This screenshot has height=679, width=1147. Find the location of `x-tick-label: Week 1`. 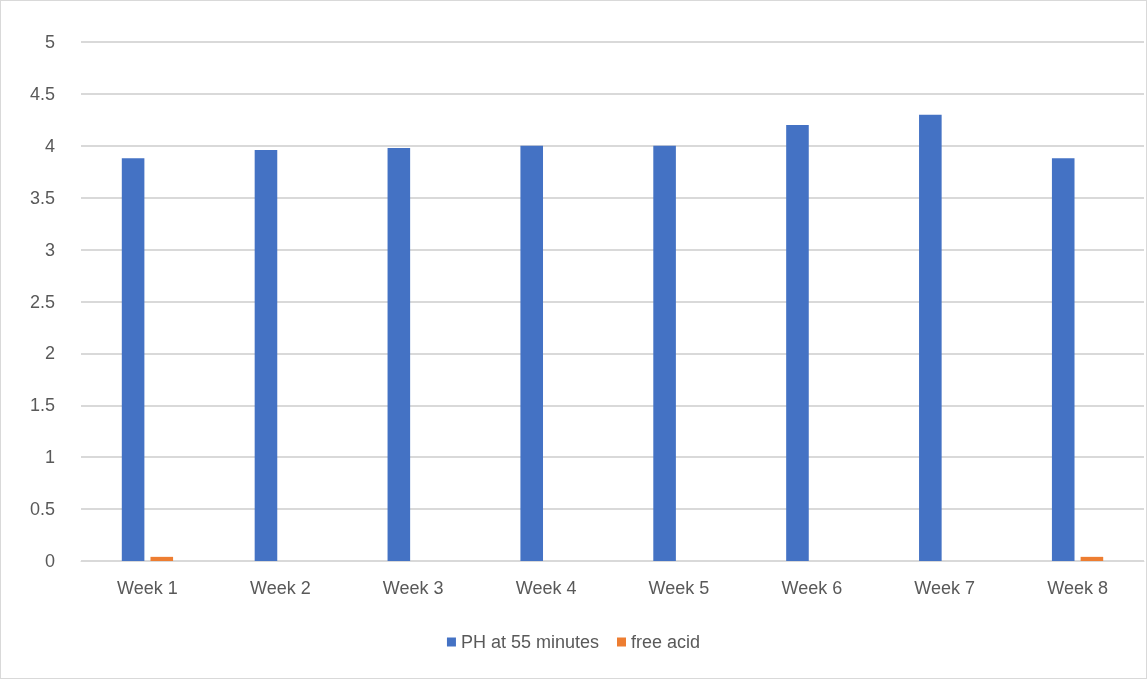

x-tick-label: Week 1 is located at coordinates (147, 588).